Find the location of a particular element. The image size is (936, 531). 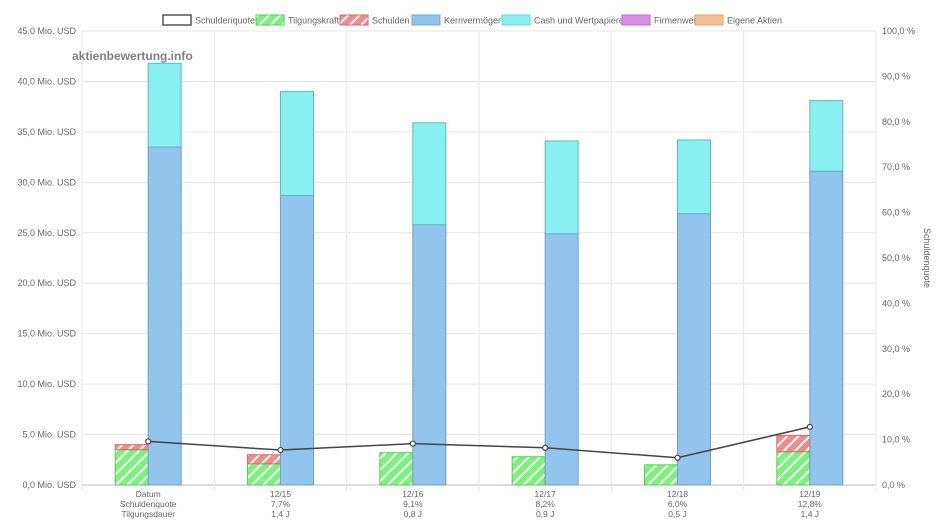

left-tick-label: 35,0 Mio. USD is located at coordinates (46, 132).